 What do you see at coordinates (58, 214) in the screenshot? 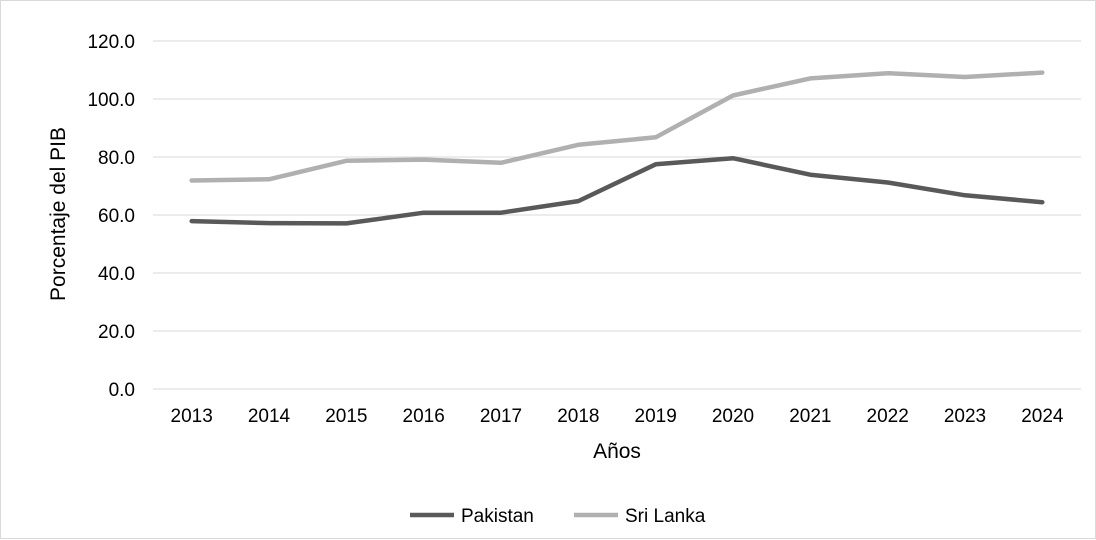
I see `y-axis-title: Porcentaje del PIB` at bounding box center [58, 214].